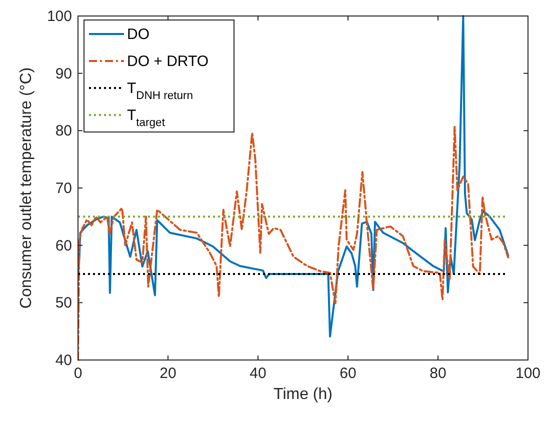 The width and height of the screenshot is (547, 422). Describe the element at coordinates (78, 373) in the screenshot. I see `x-tick-label: 0` at that location.